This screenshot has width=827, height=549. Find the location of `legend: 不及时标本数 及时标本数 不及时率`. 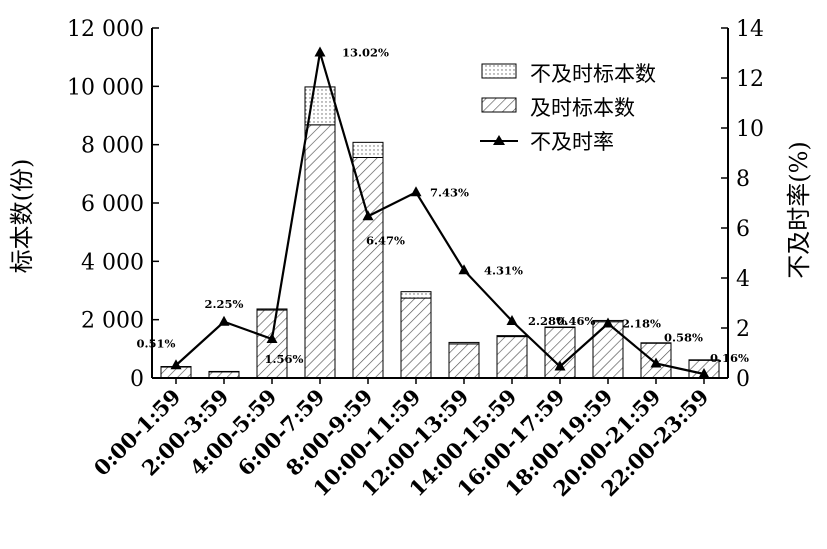

legend: 不及时标本数 及时标本数 不及时率 is located at coordinates (568, 108).